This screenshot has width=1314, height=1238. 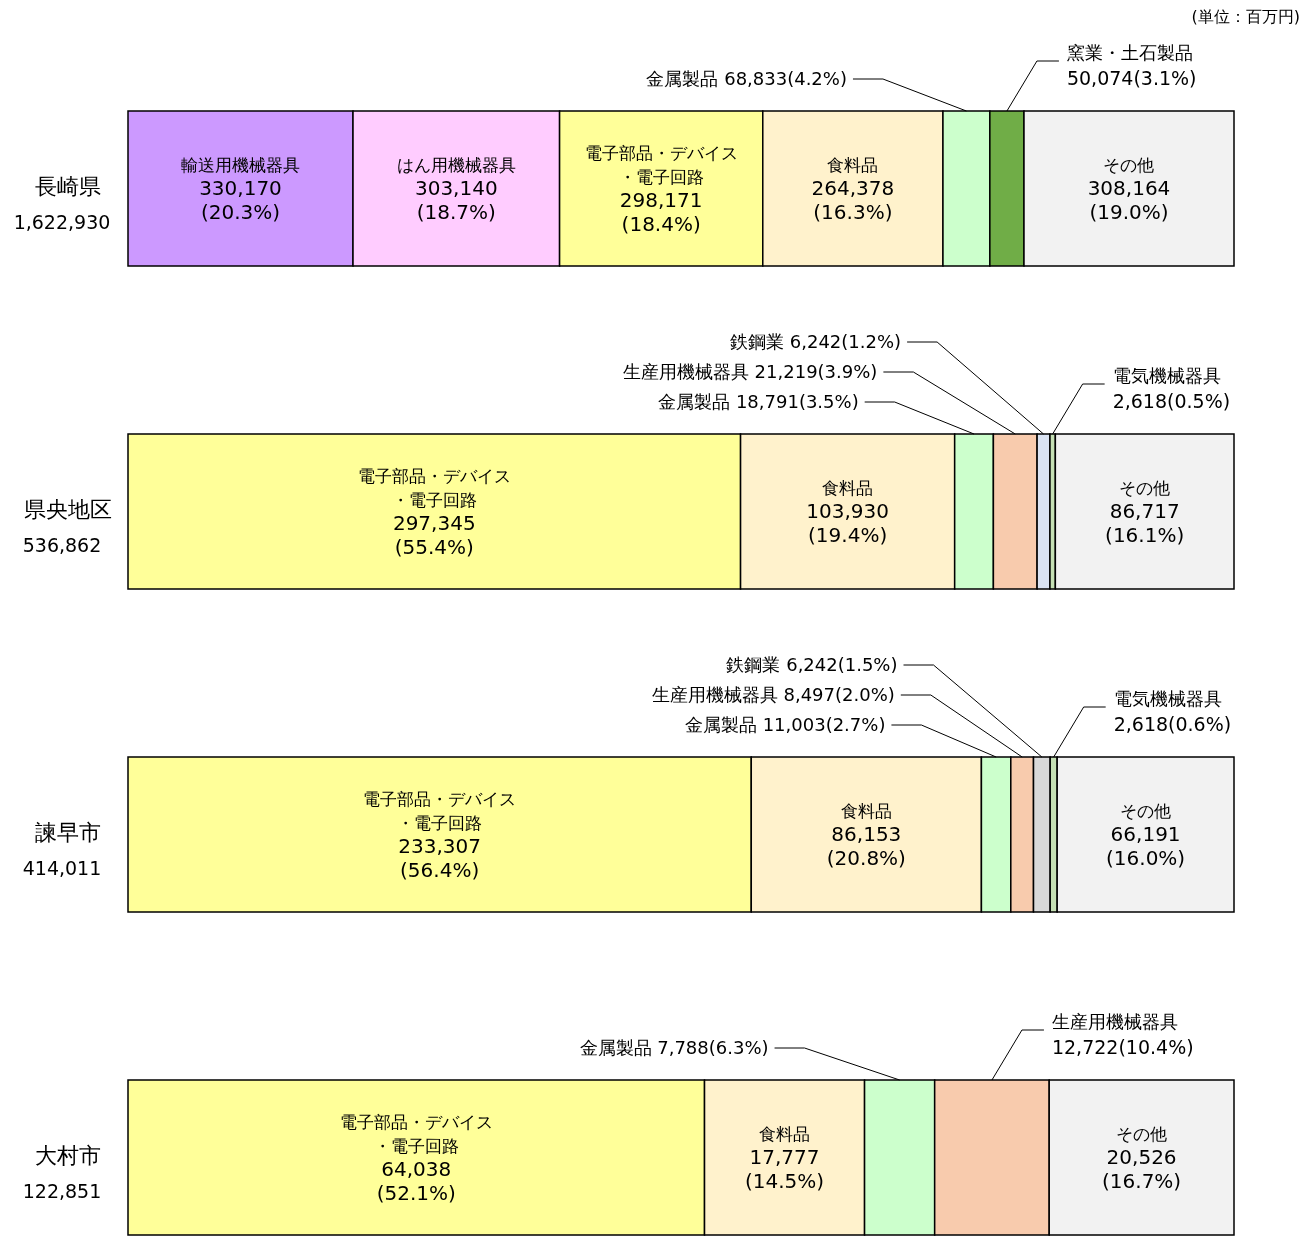 I want to click on data-label: 264,378(16.3%), so click(x=853, y=199).